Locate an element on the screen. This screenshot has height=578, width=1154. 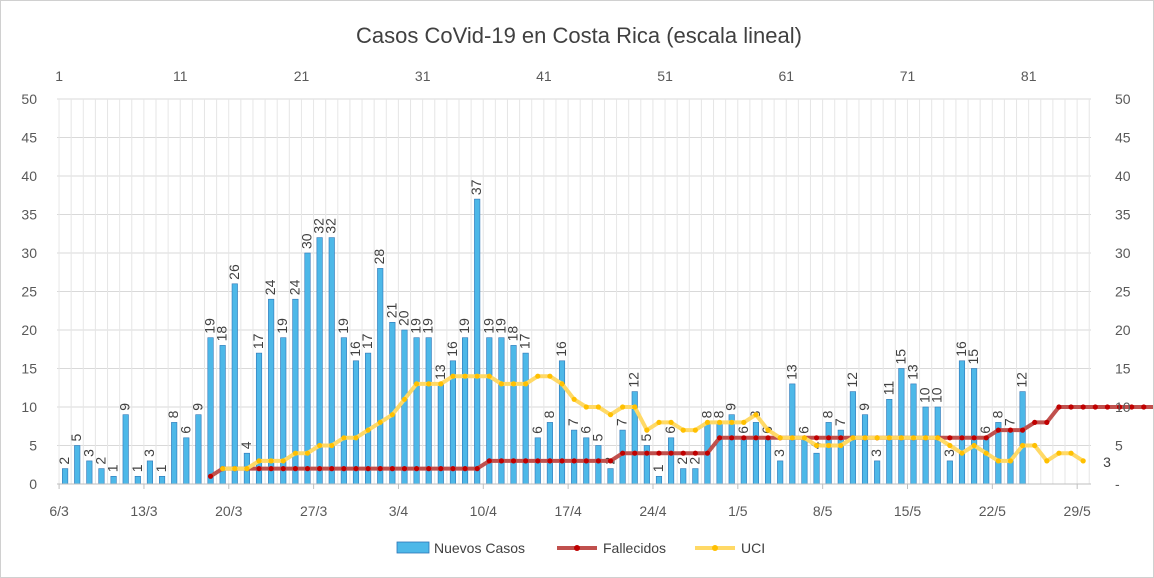
x-tick-label: 1/5 is located at coordinates (738, 511).